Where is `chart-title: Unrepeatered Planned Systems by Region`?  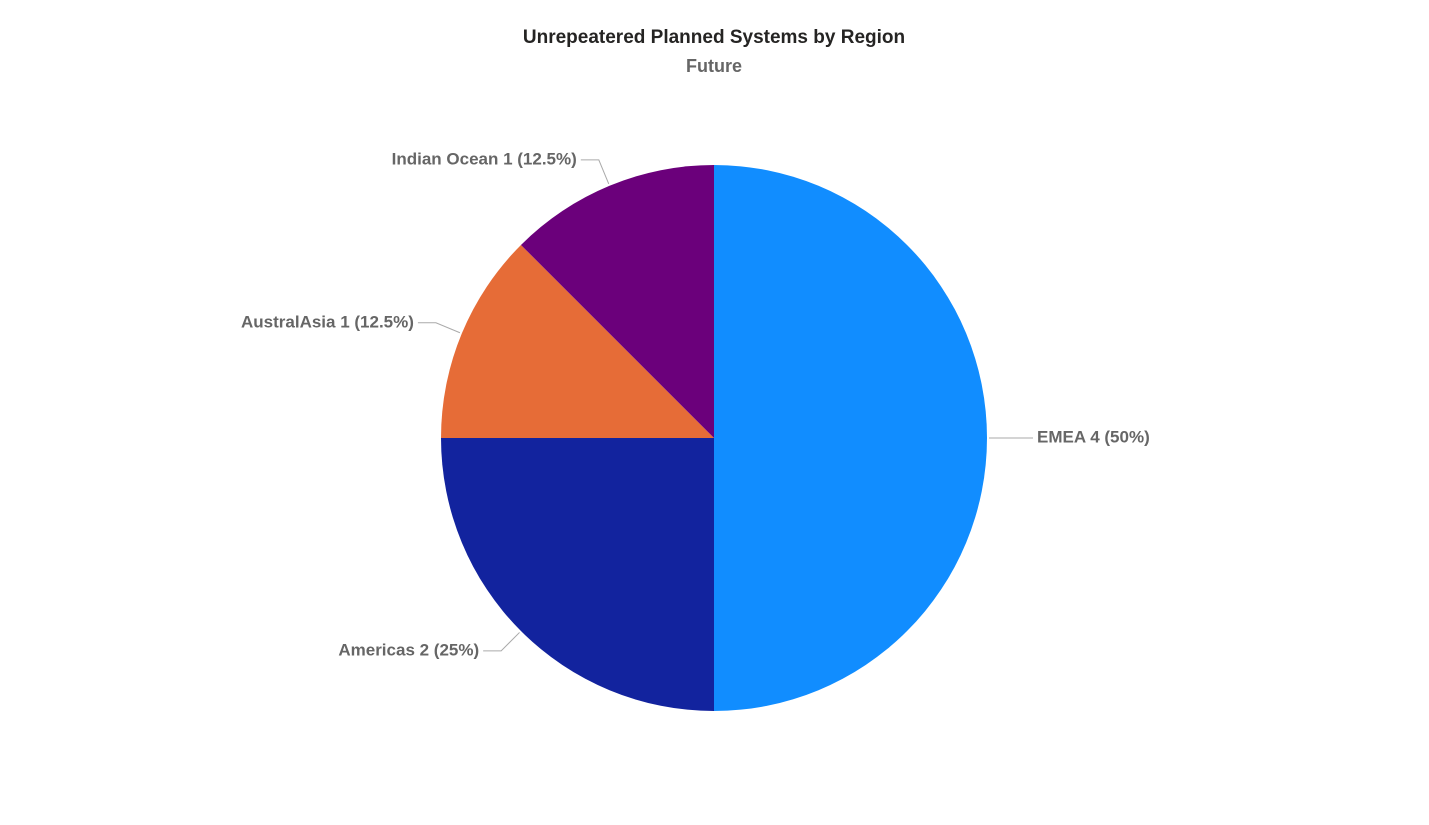
chart-title: Unrepeatered Planned Systems by Region is located at coordinates (714, 37).